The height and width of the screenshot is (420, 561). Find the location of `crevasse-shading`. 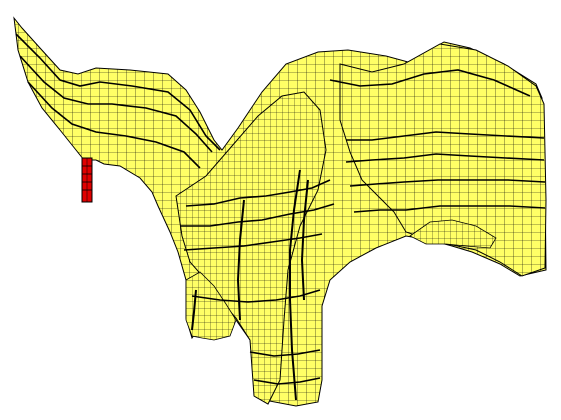

crevasse-shading is located at coordinates (250, 285).